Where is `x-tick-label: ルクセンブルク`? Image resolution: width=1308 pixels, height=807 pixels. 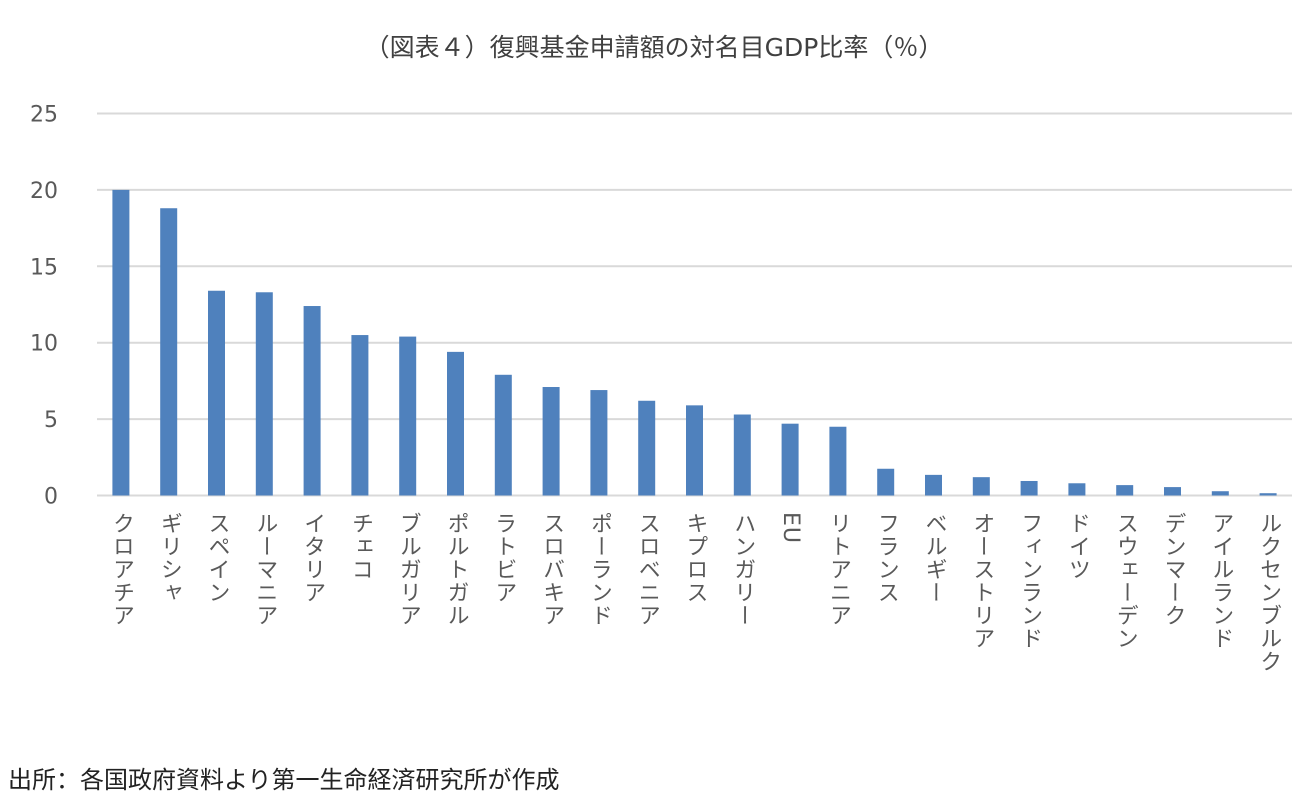 x-tick-label: ルクセンブルク is located at coordinates (1269, 592).